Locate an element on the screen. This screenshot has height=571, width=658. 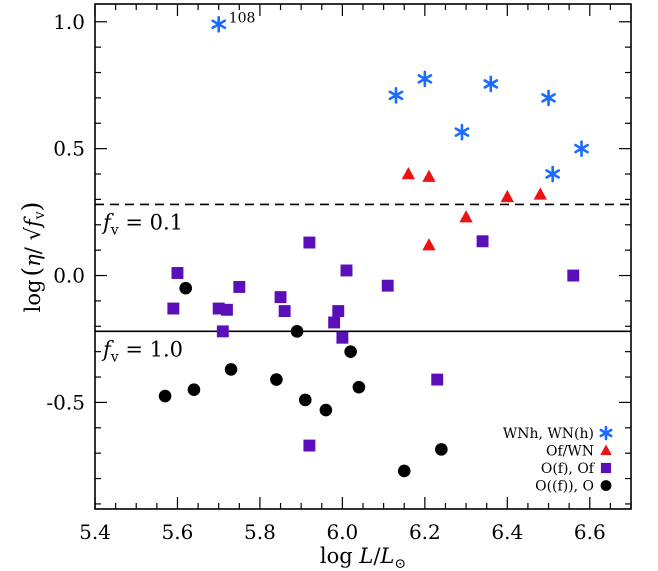
point-annotation: 108 is located at coordinates (242, 18).